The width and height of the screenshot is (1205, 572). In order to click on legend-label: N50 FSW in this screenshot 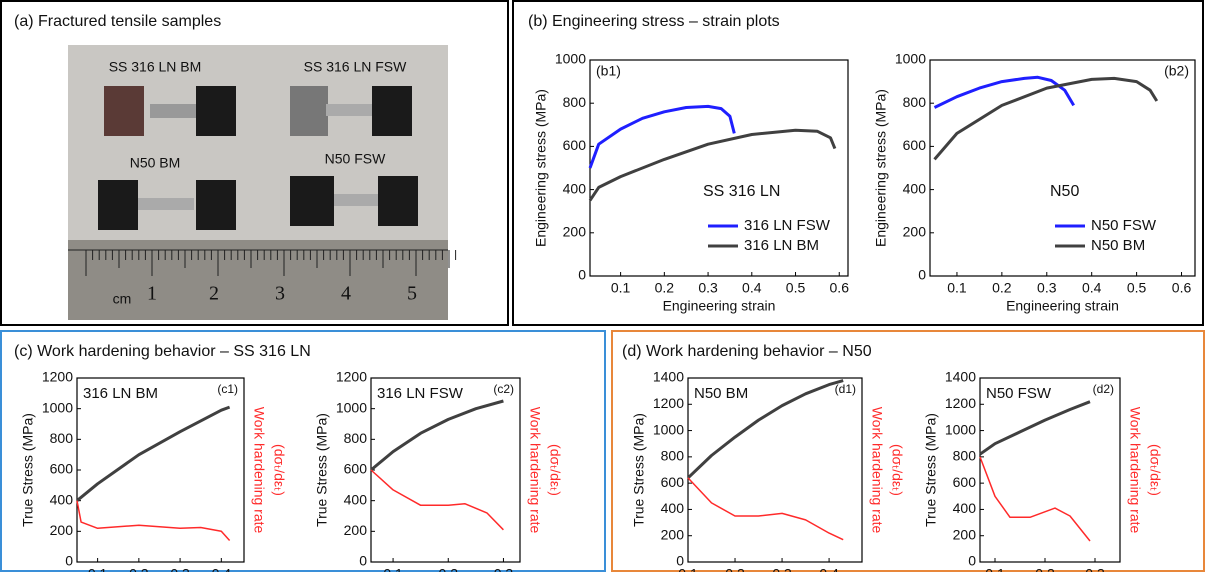, I will do `click(1124, 225)`.